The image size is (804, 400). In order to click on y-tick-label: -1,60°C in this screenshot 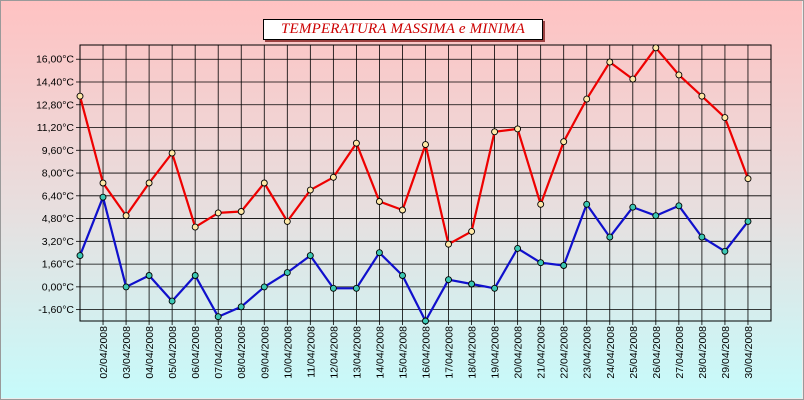, I will do `click(56, 310)`.